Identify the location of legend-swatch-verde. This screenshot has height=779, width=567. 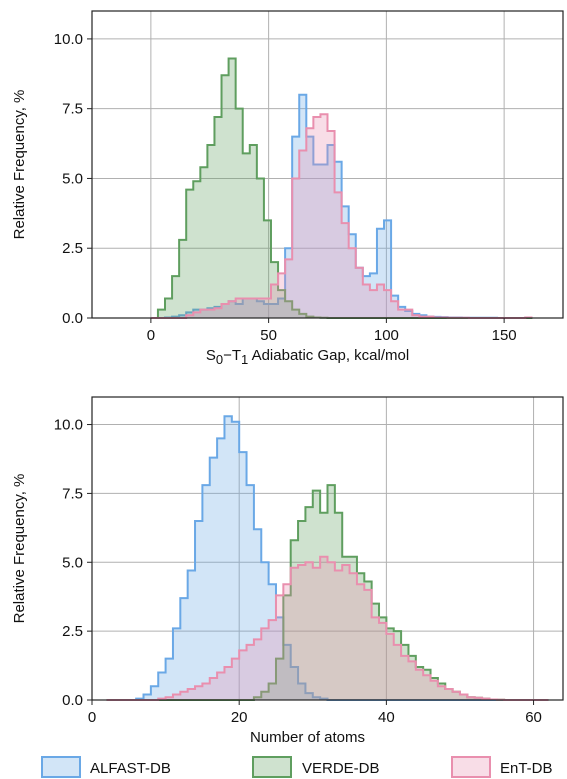
(272, 767).